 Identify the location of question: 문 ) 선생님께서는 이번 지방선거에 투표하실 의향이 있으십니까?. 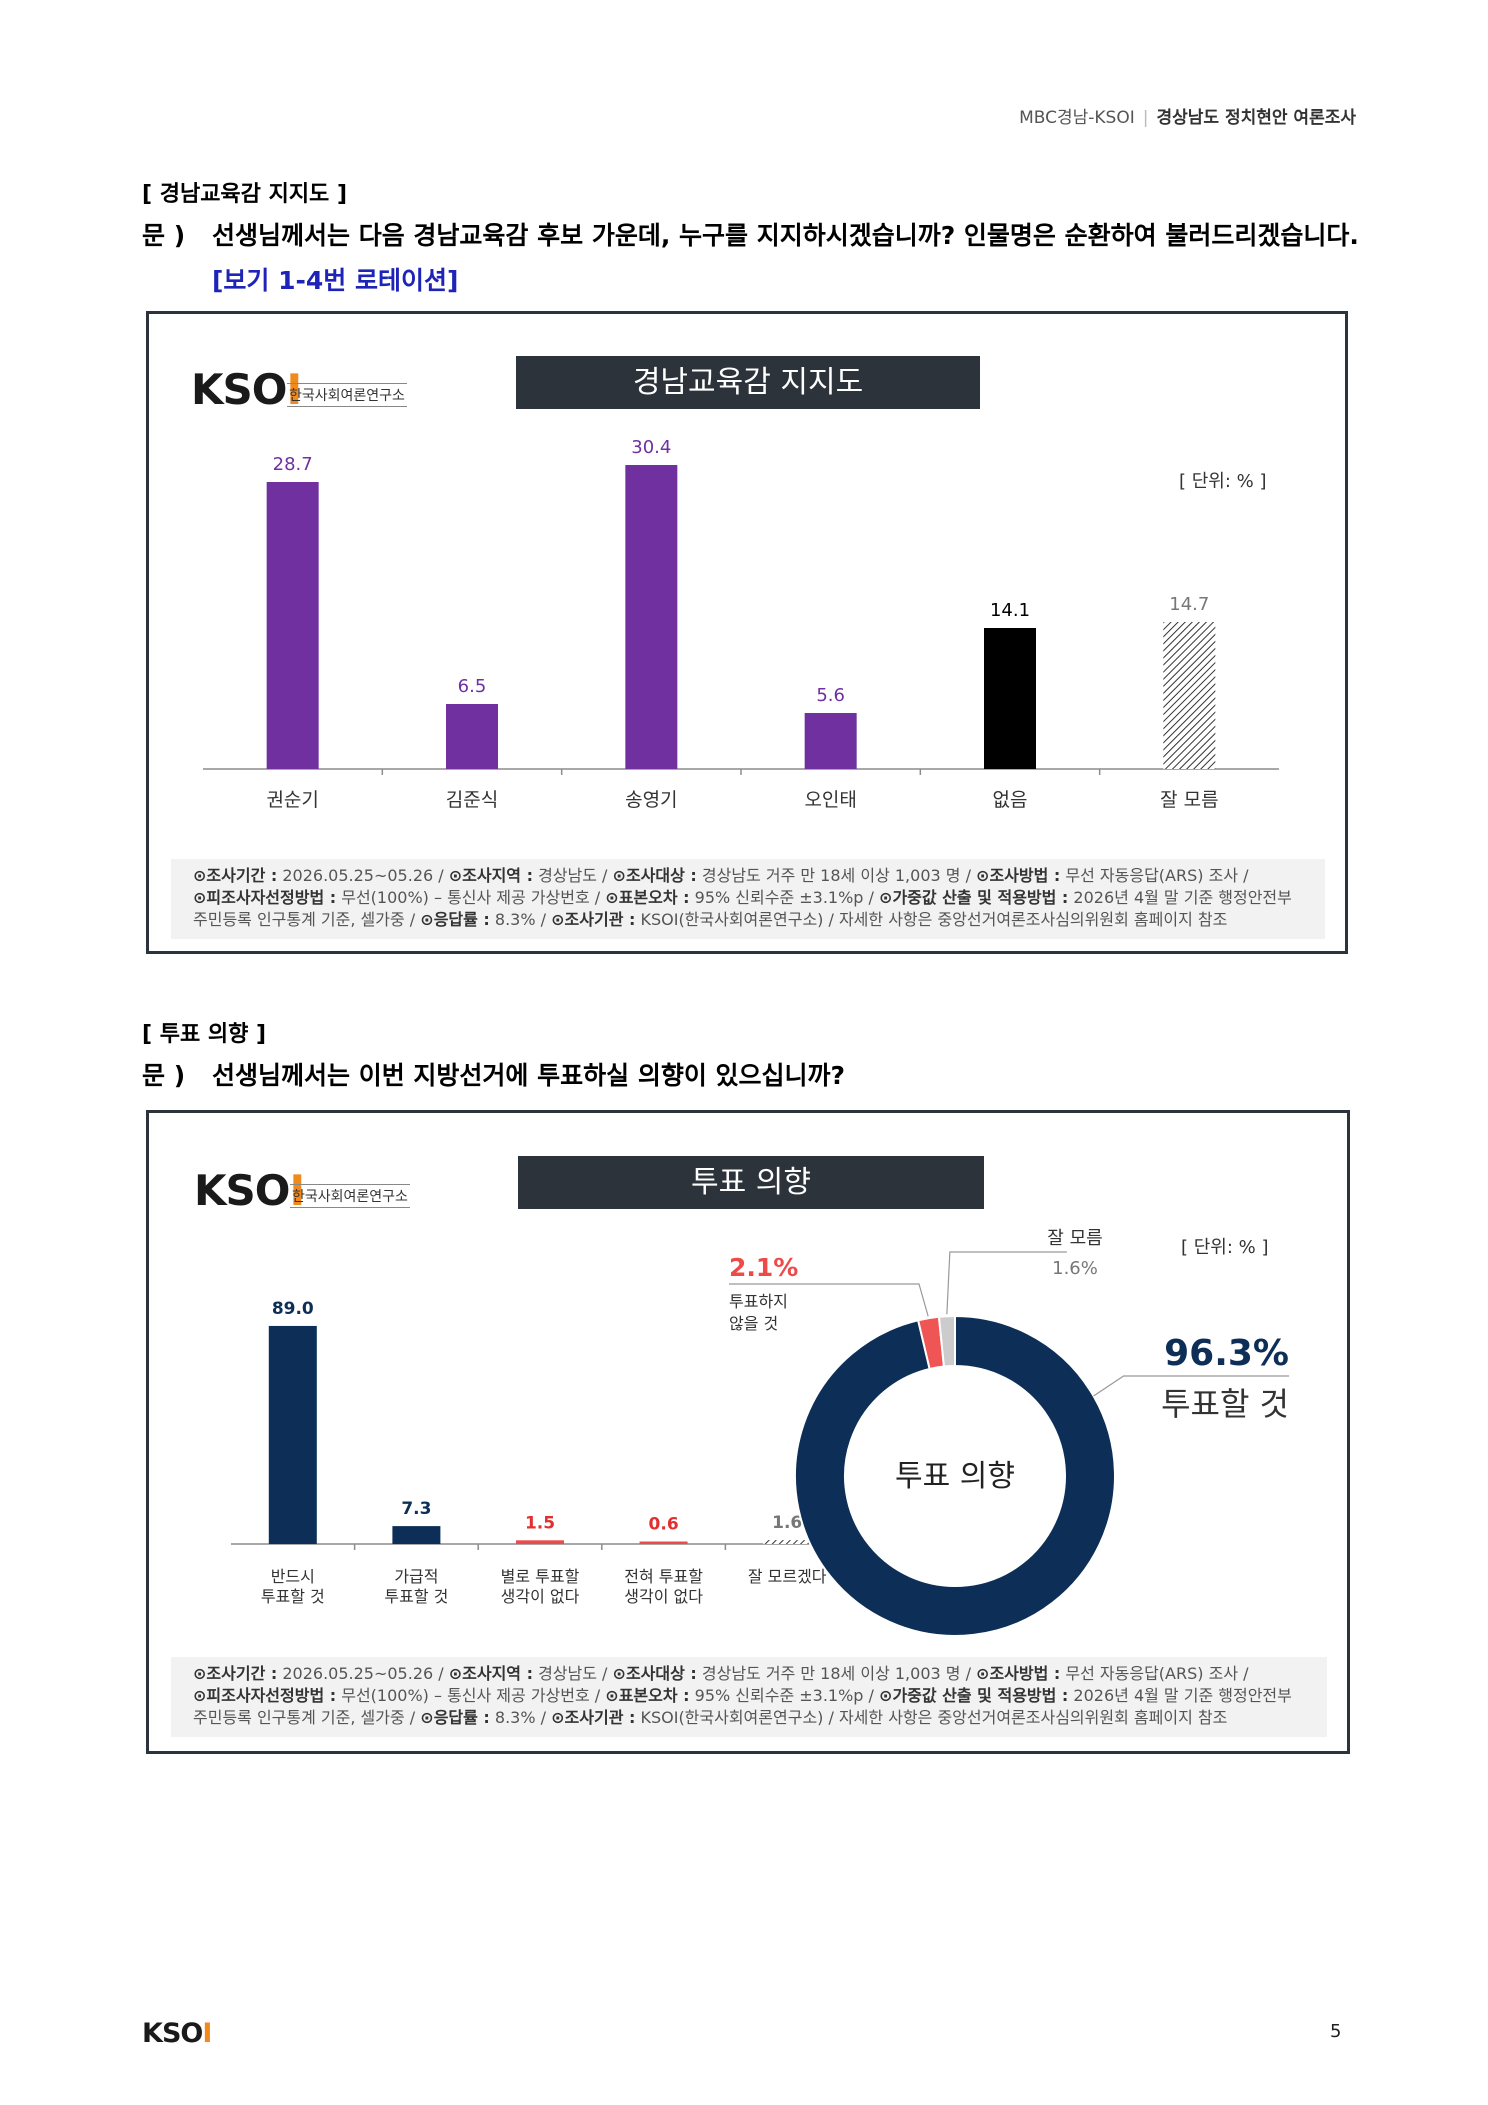
(493, 1074).